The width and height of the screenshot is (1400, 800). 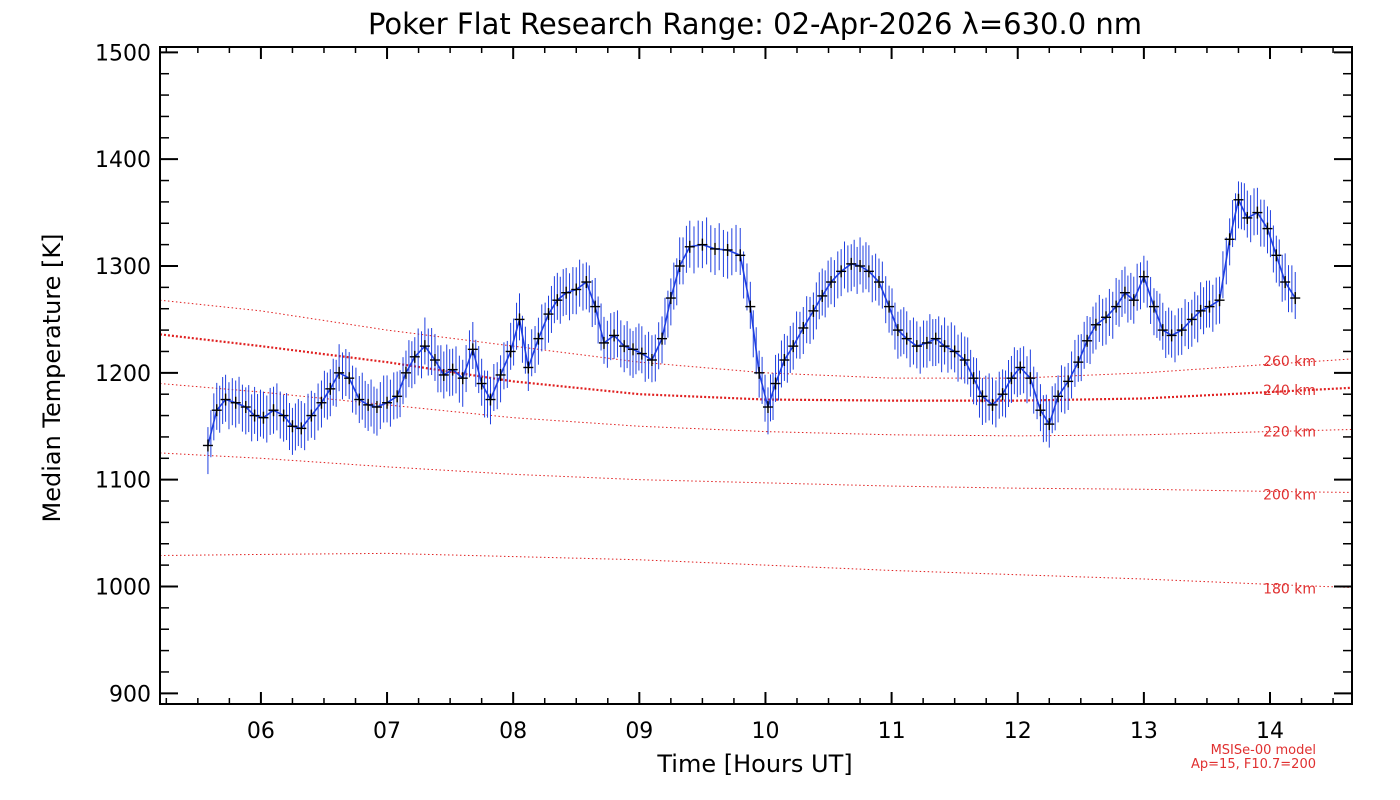 What do you see at coordinates (513, 731) in the screenshot?
I see `x-tick-label: 08` at bounding box center [513, 731].